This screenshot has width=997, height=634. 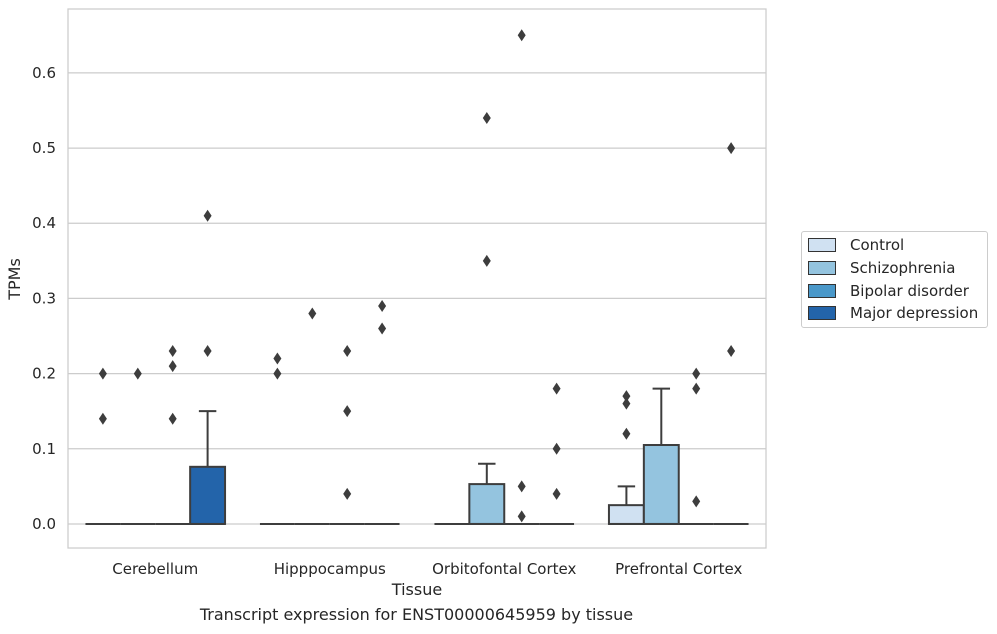 I want to click on legend-item-bipolar-disorder: Bipolar disorder, so click(x=888, y=291).